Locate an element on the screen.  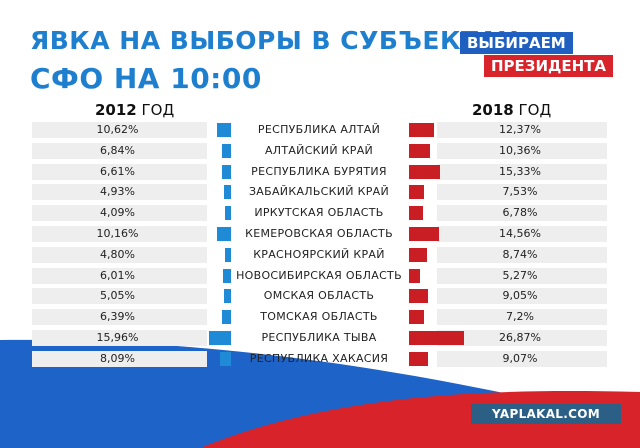
data-label-2018: 15,33% is located at coordinates (520, 171).